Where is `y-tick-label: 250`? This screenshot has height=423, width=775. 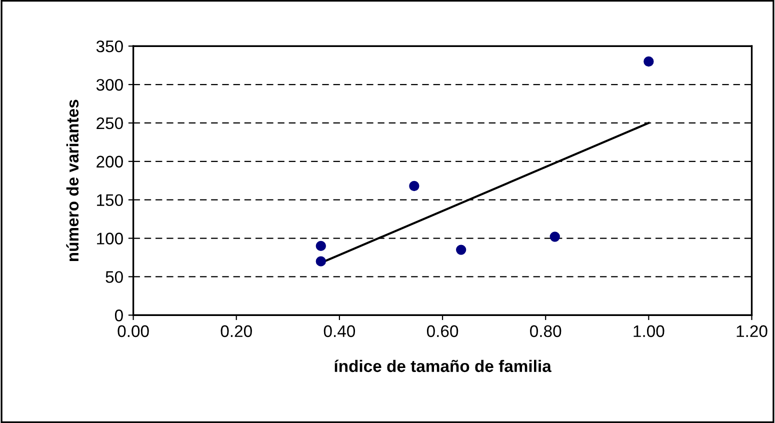 y-tick-label: 250 is located at coordinates (109, 123).